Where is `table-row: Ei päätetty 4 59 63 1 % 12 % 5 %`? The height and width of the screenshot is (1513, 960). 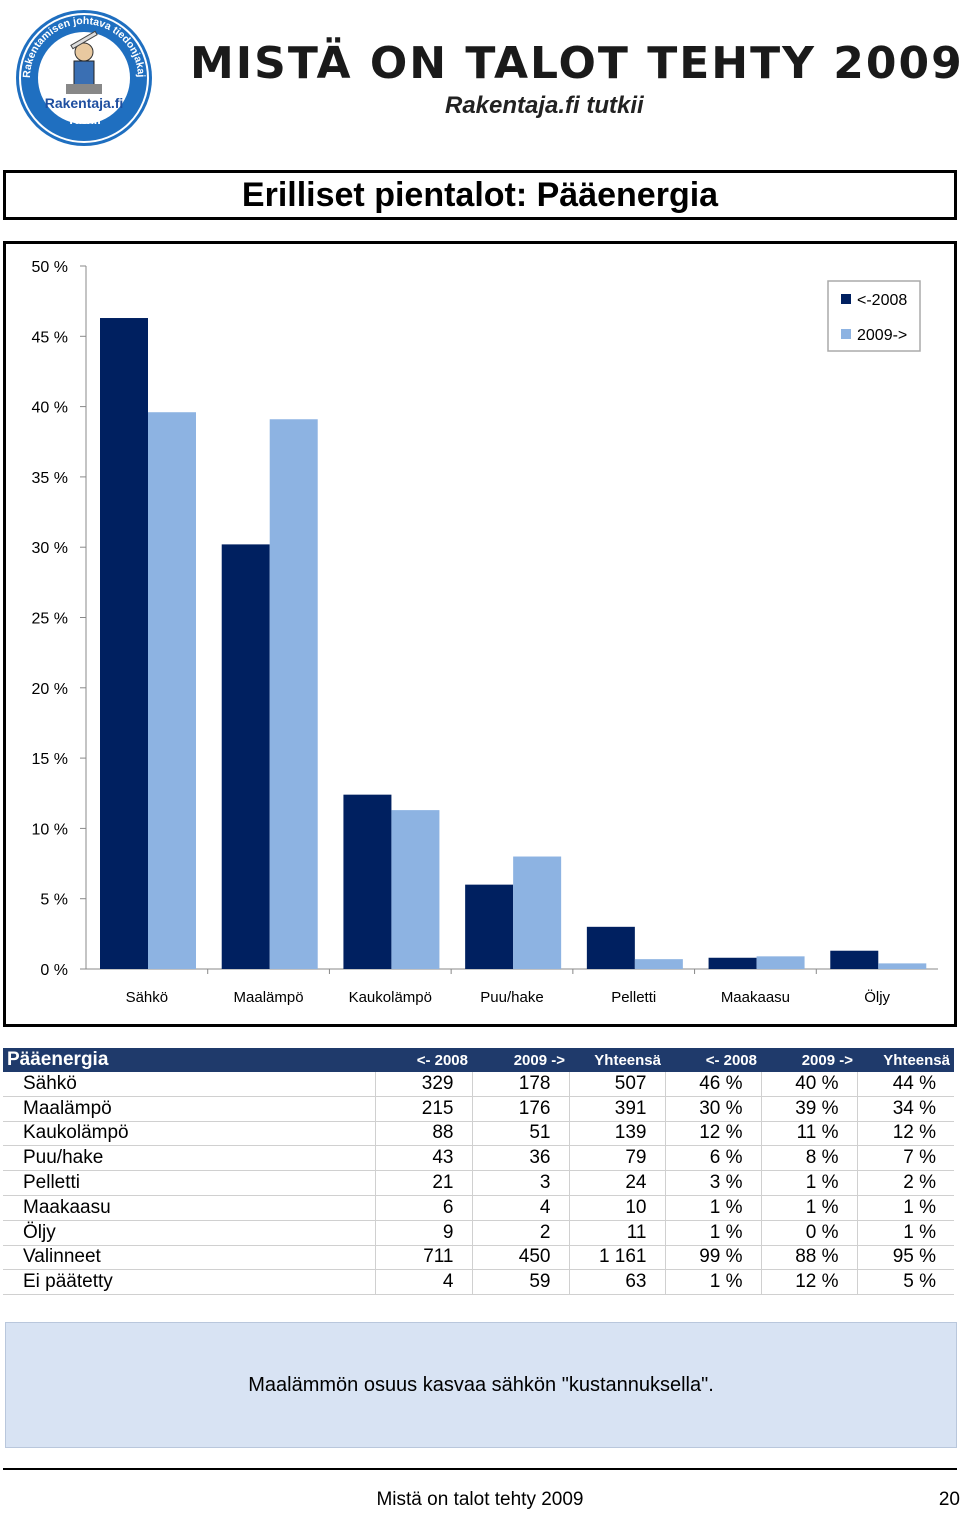 table-row: Ei päätetty 4 59 63 1 % 12 % 5 % is located at coordinates (478, 1282).